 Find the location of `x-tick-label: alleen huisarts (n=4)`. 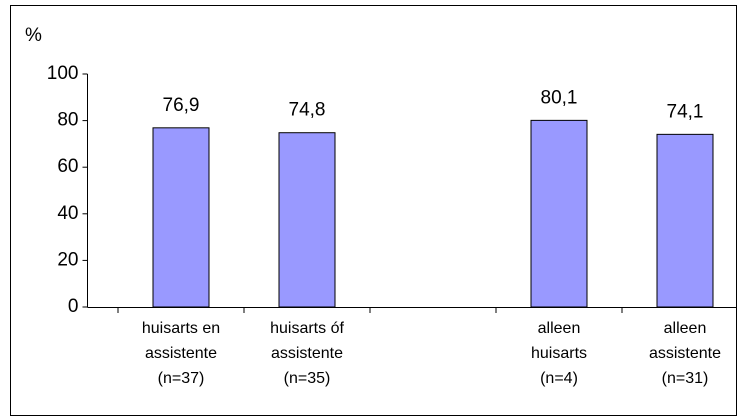

x-tick-label: alleen huisarts (n=4) is located at coordinates (559, 353).